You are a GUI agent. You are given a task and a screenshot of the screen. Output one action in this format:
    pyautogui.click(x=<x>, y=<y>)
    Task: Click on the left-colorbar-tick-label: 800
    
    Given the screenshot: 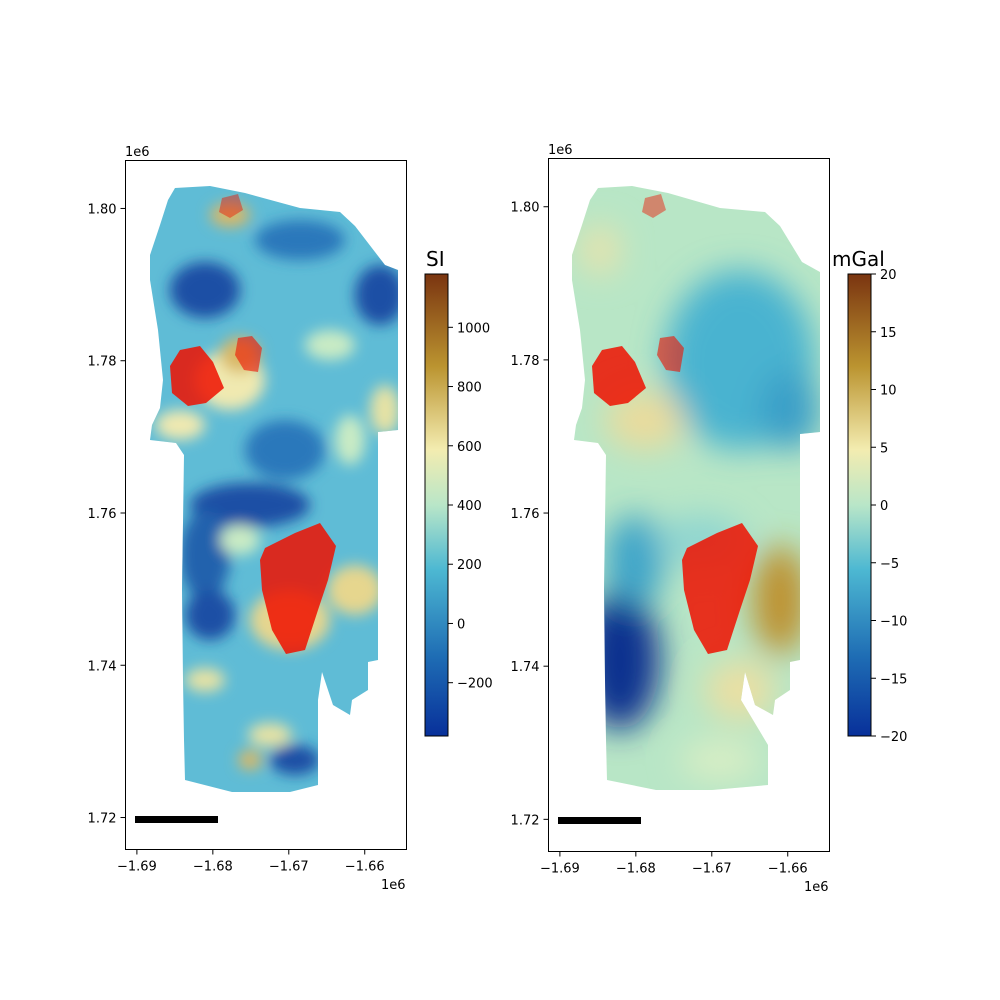 What is the action you would take?
    pyautogui.click(x=469, y=388)
    